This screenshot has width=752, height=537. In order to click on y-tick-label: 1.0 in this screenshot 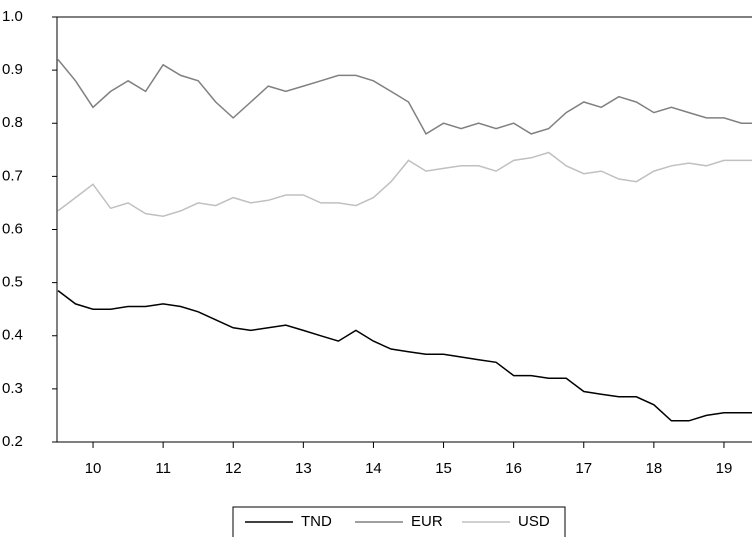, I will do `click(12, 16)`.